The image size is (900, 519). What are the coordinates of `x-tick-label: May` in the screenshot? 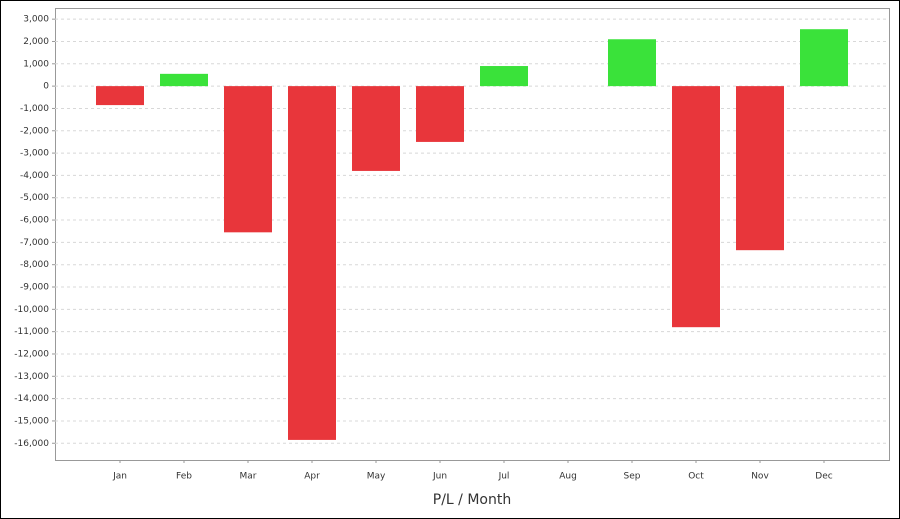 It's located at (376, 477).